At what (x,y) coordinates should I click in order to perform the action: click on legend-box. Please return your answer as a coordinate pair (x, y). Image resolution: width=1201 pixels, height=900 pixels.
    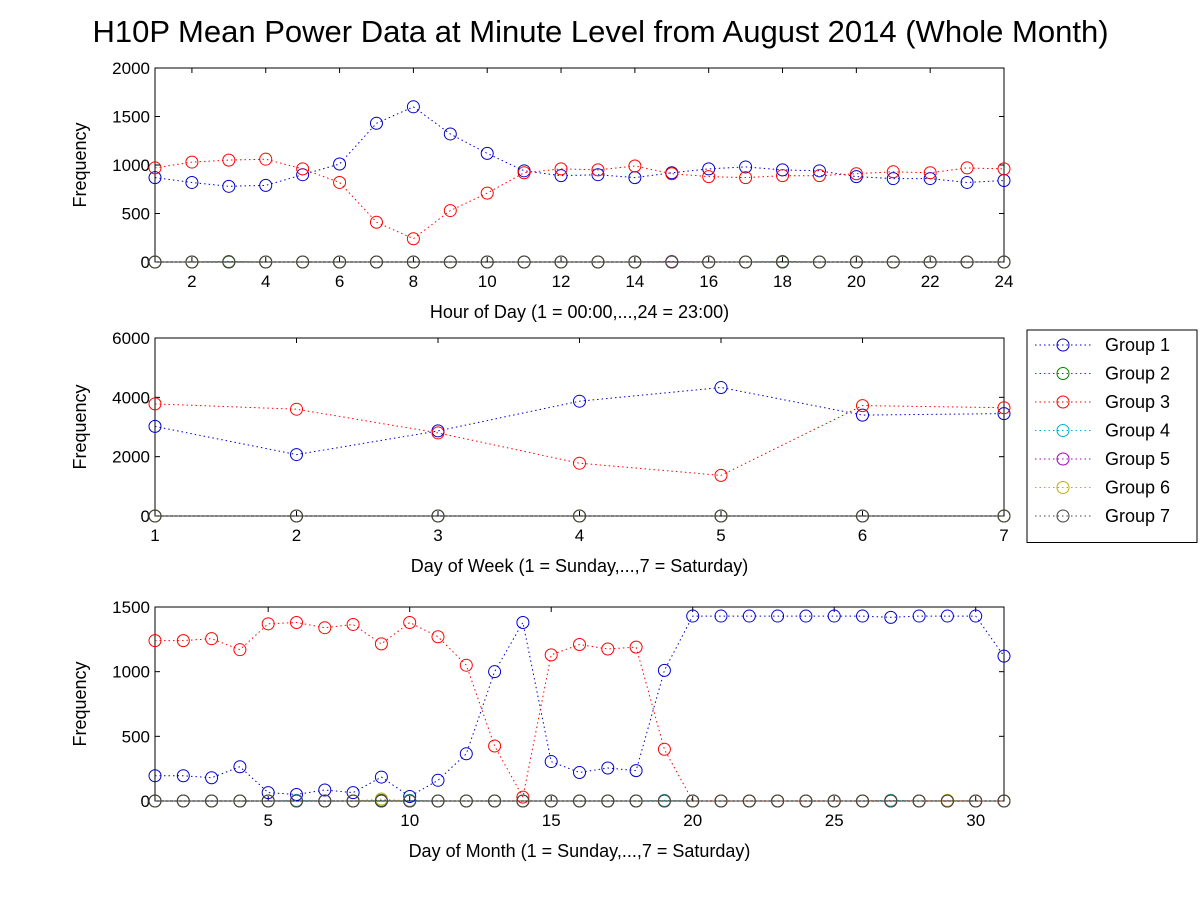
    Looking at the image, I should click on (1112, 436).